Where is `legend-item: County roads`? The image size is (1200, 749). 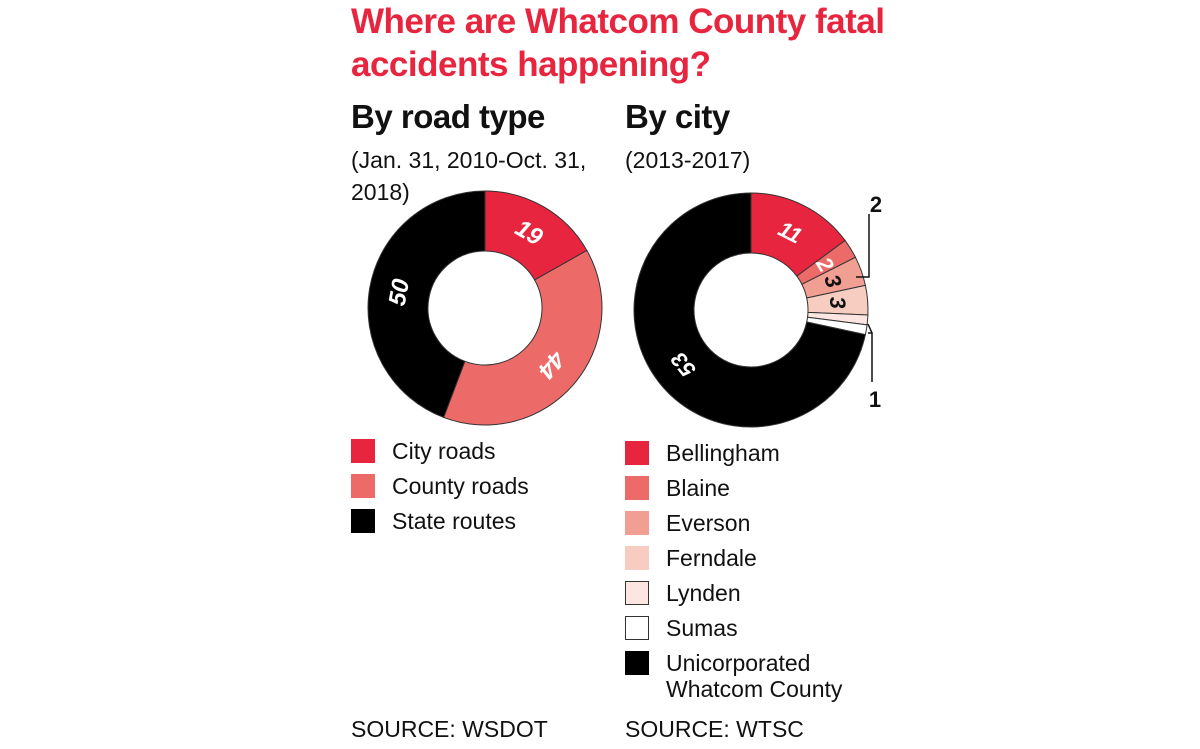 legend-item: County roads is located at coordinates (440, 490).